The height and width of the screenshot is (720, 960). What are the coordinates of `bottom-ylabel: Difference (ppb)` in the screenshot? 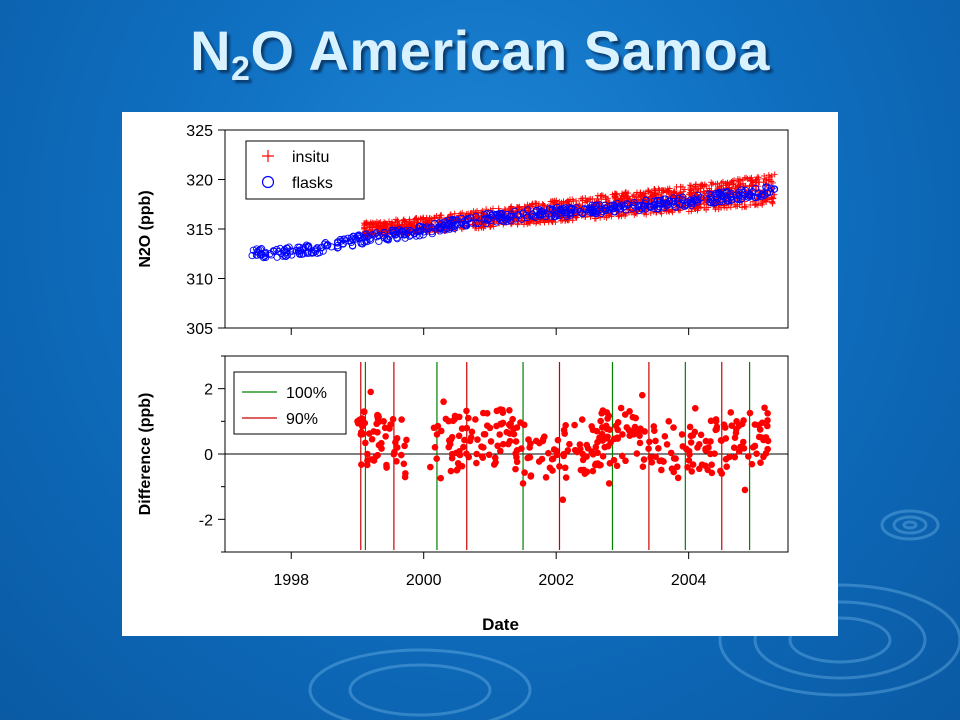 It's located at (145, 454).